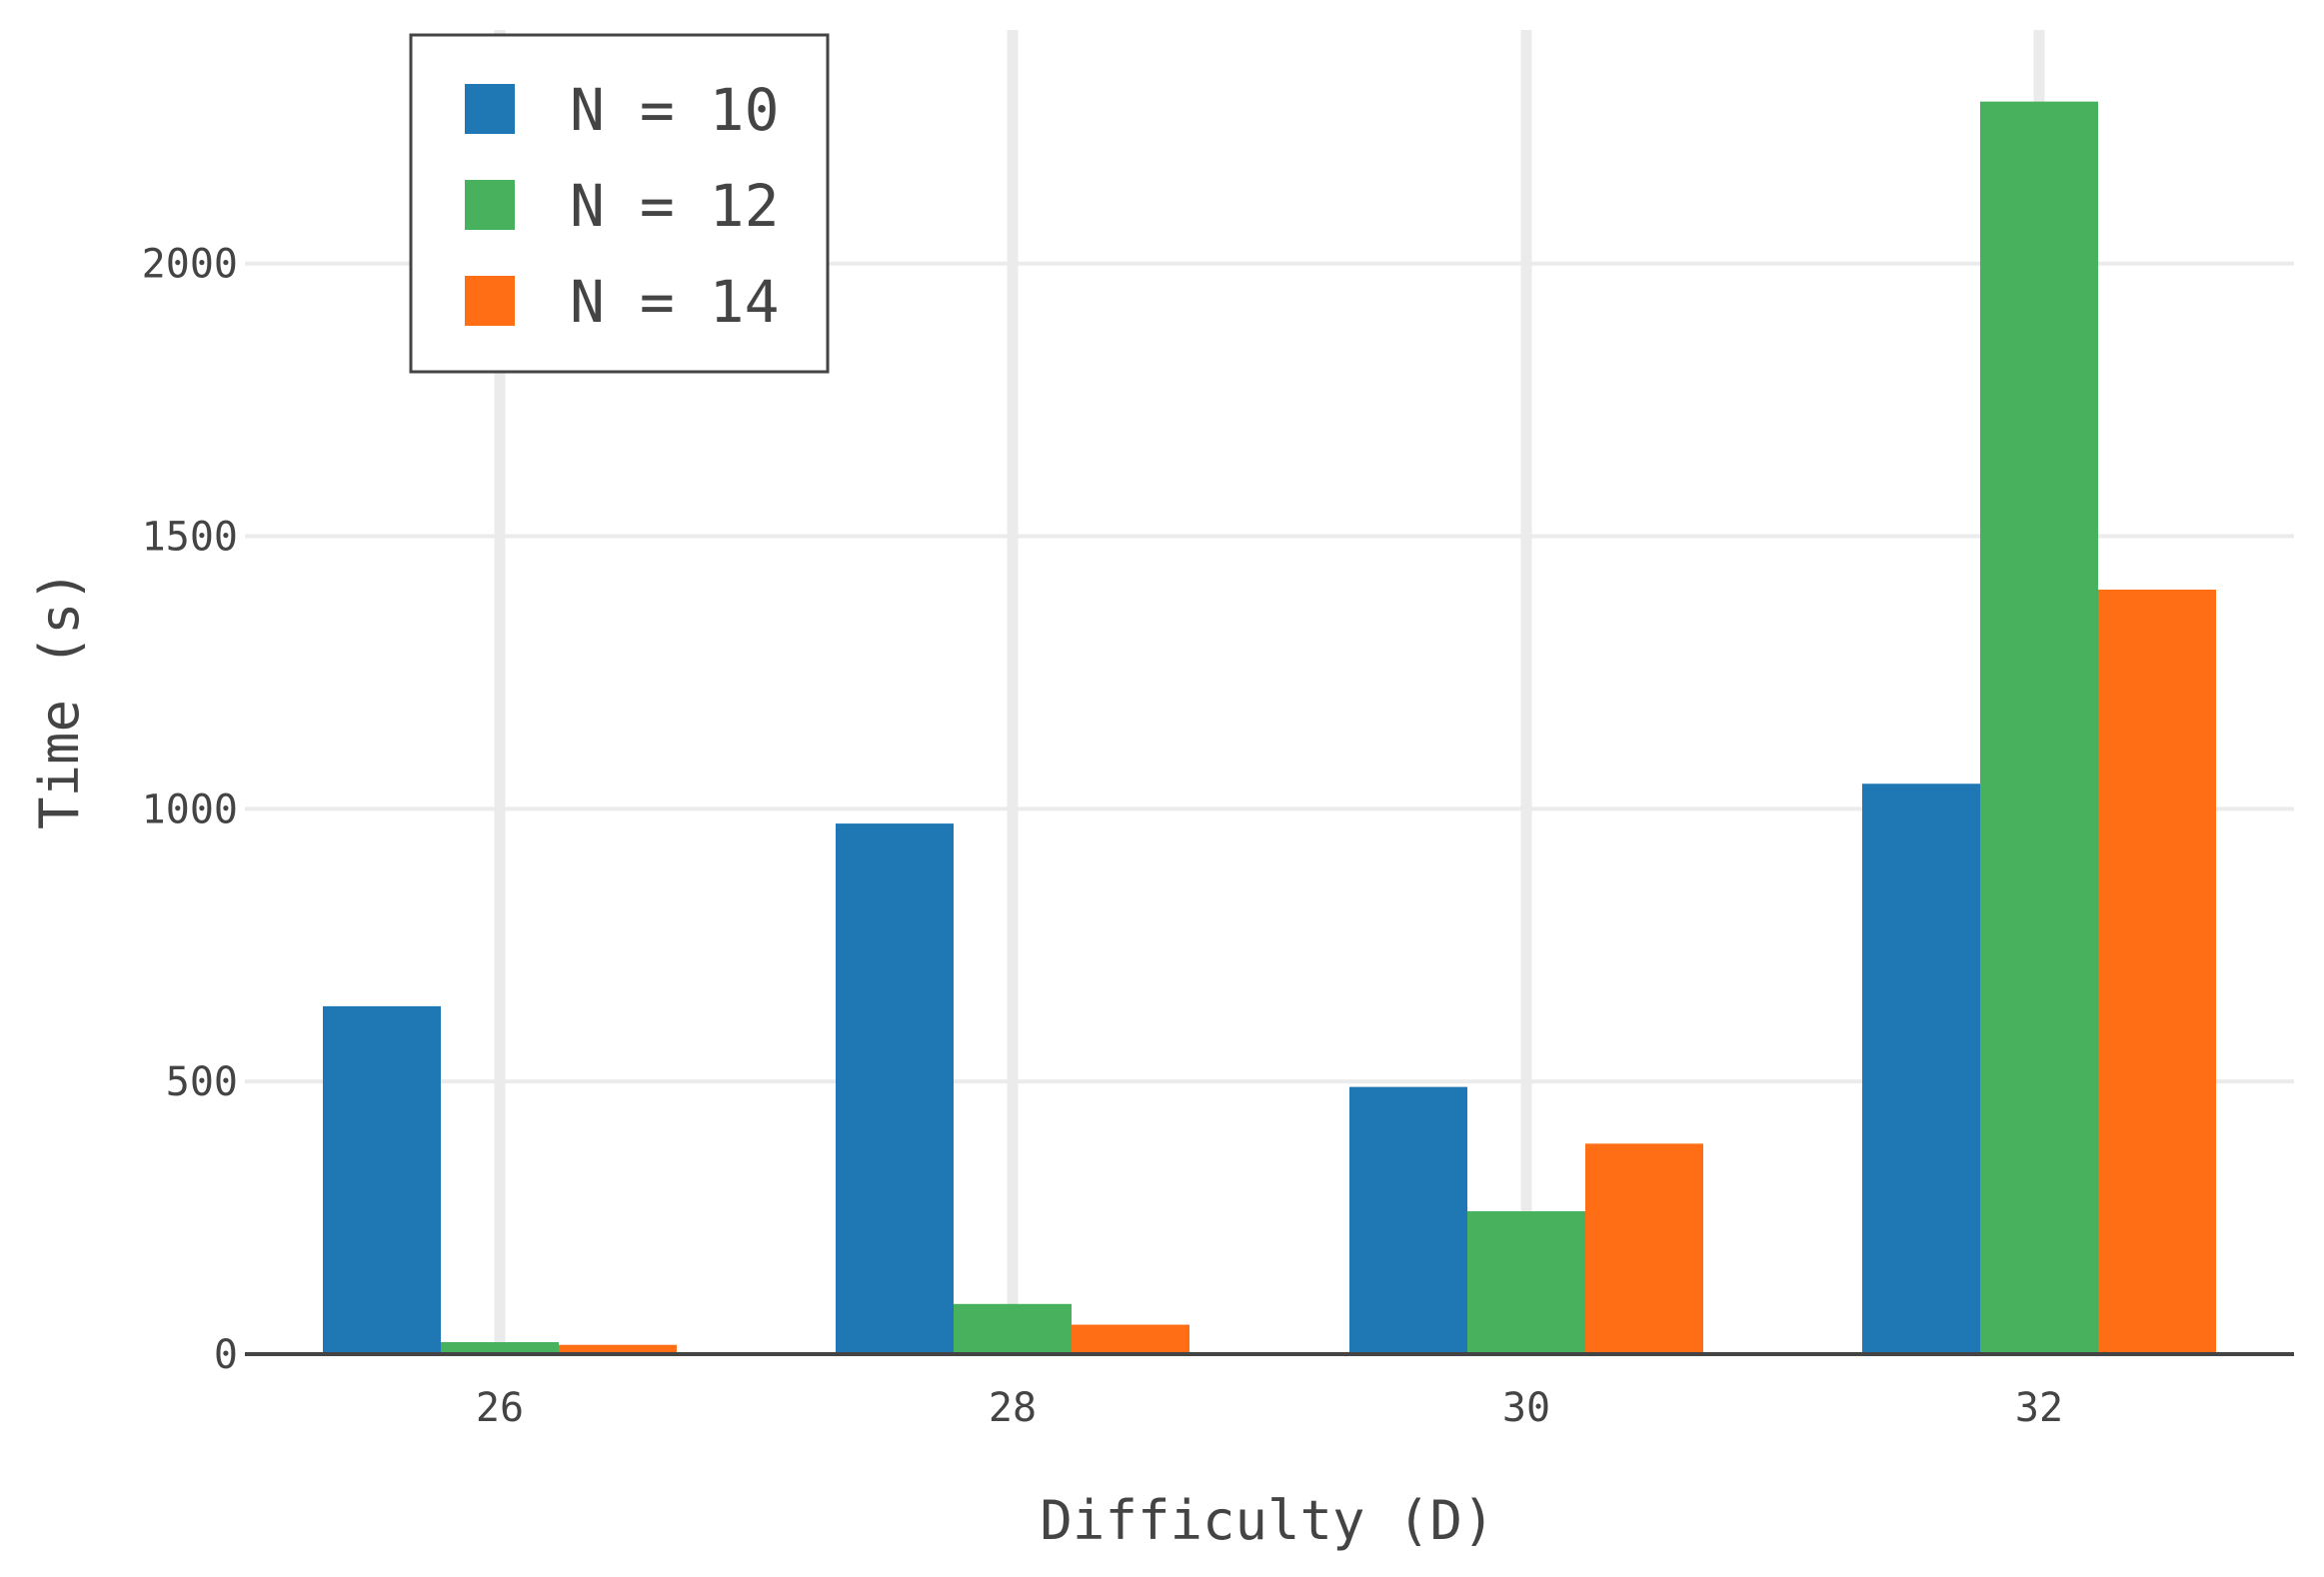  I want to click on bar-N-10-d30, so click(1408, 1220).